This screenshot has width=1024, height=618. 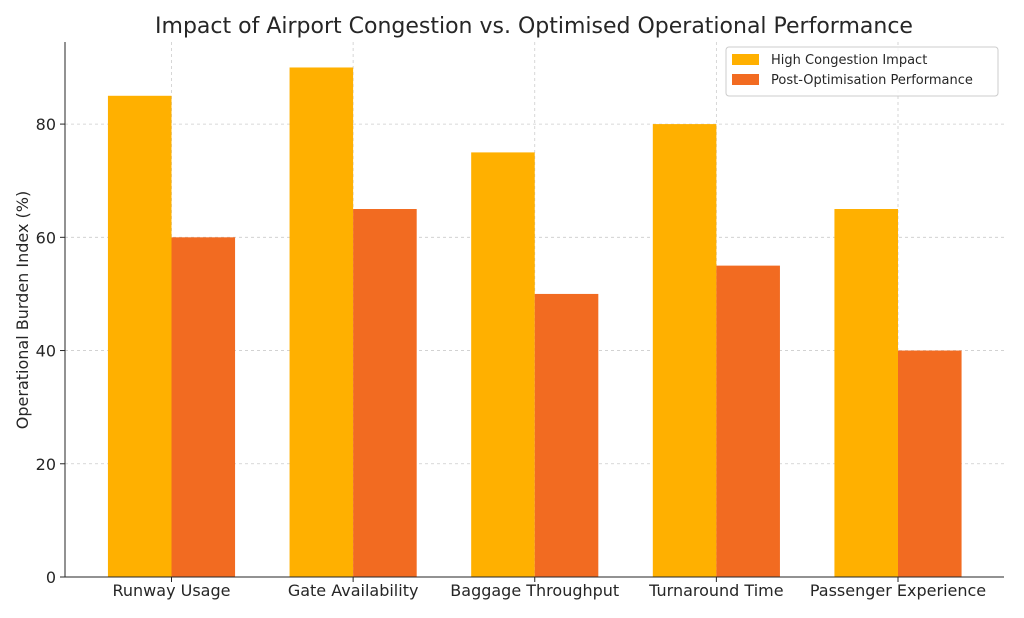 What do you see at coordinates (46, 237) in the screenshot?
I see `y-tick-label: 60` at bounding box center [46, 237].